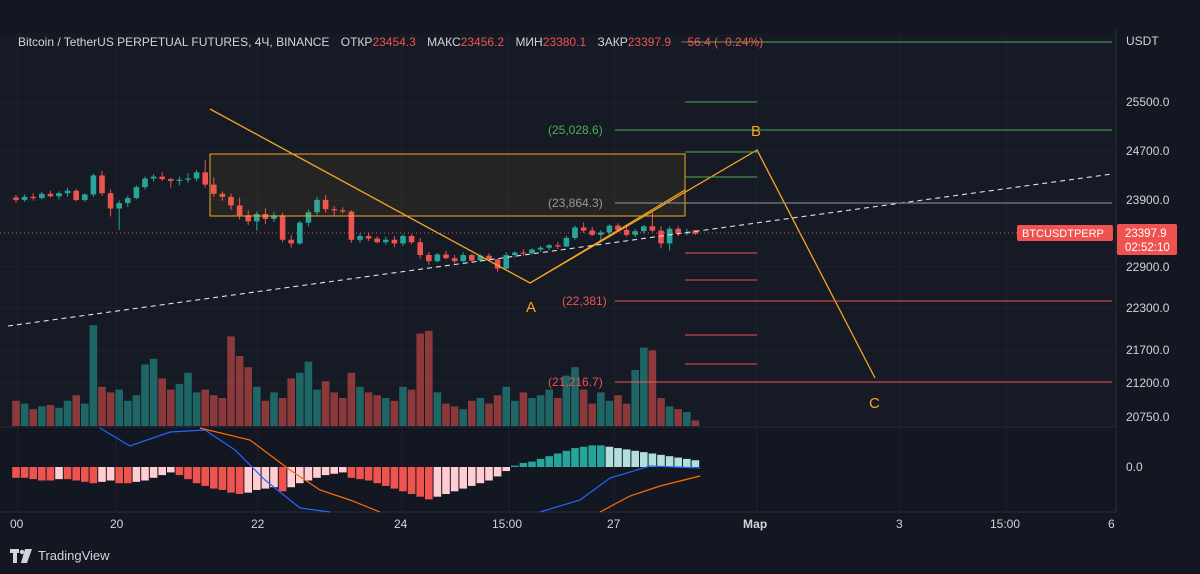 This screenshot has width=1200, height=574. I want to click on channel-line, so click(607, 236).